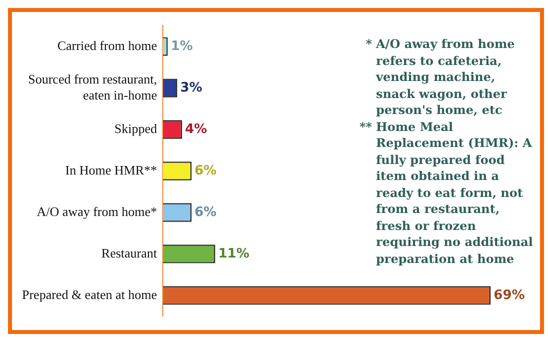 The height and width of the screenshot is (337, 548). I want to click on data-label: 11%, so click(234, 254).